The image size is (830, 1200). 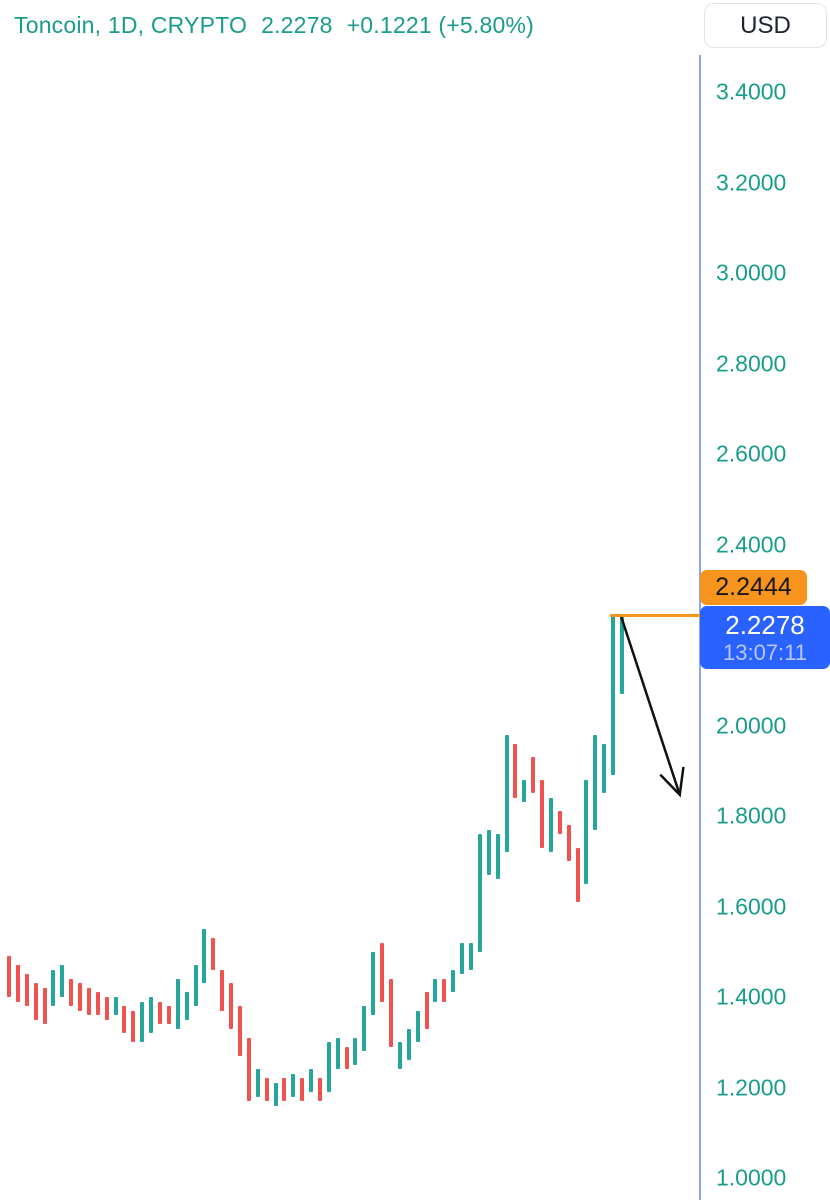 I want to click on price-tick-label: 1.4000, so click(x=751, y=996).